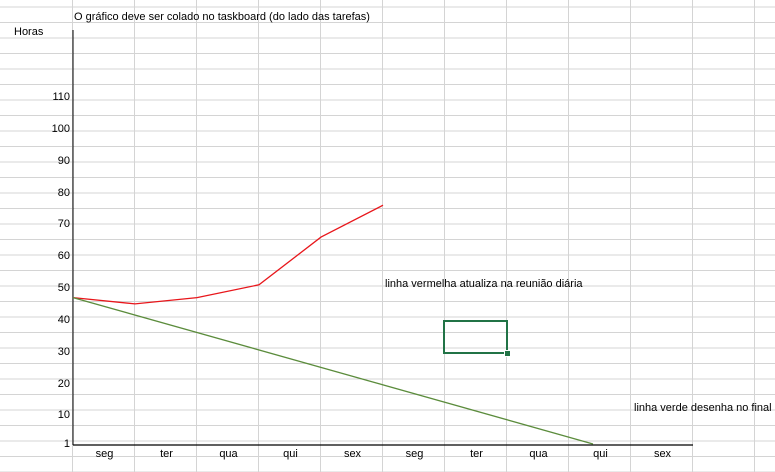  I want to click on y-axis-label: Horas, so click(29, 32).